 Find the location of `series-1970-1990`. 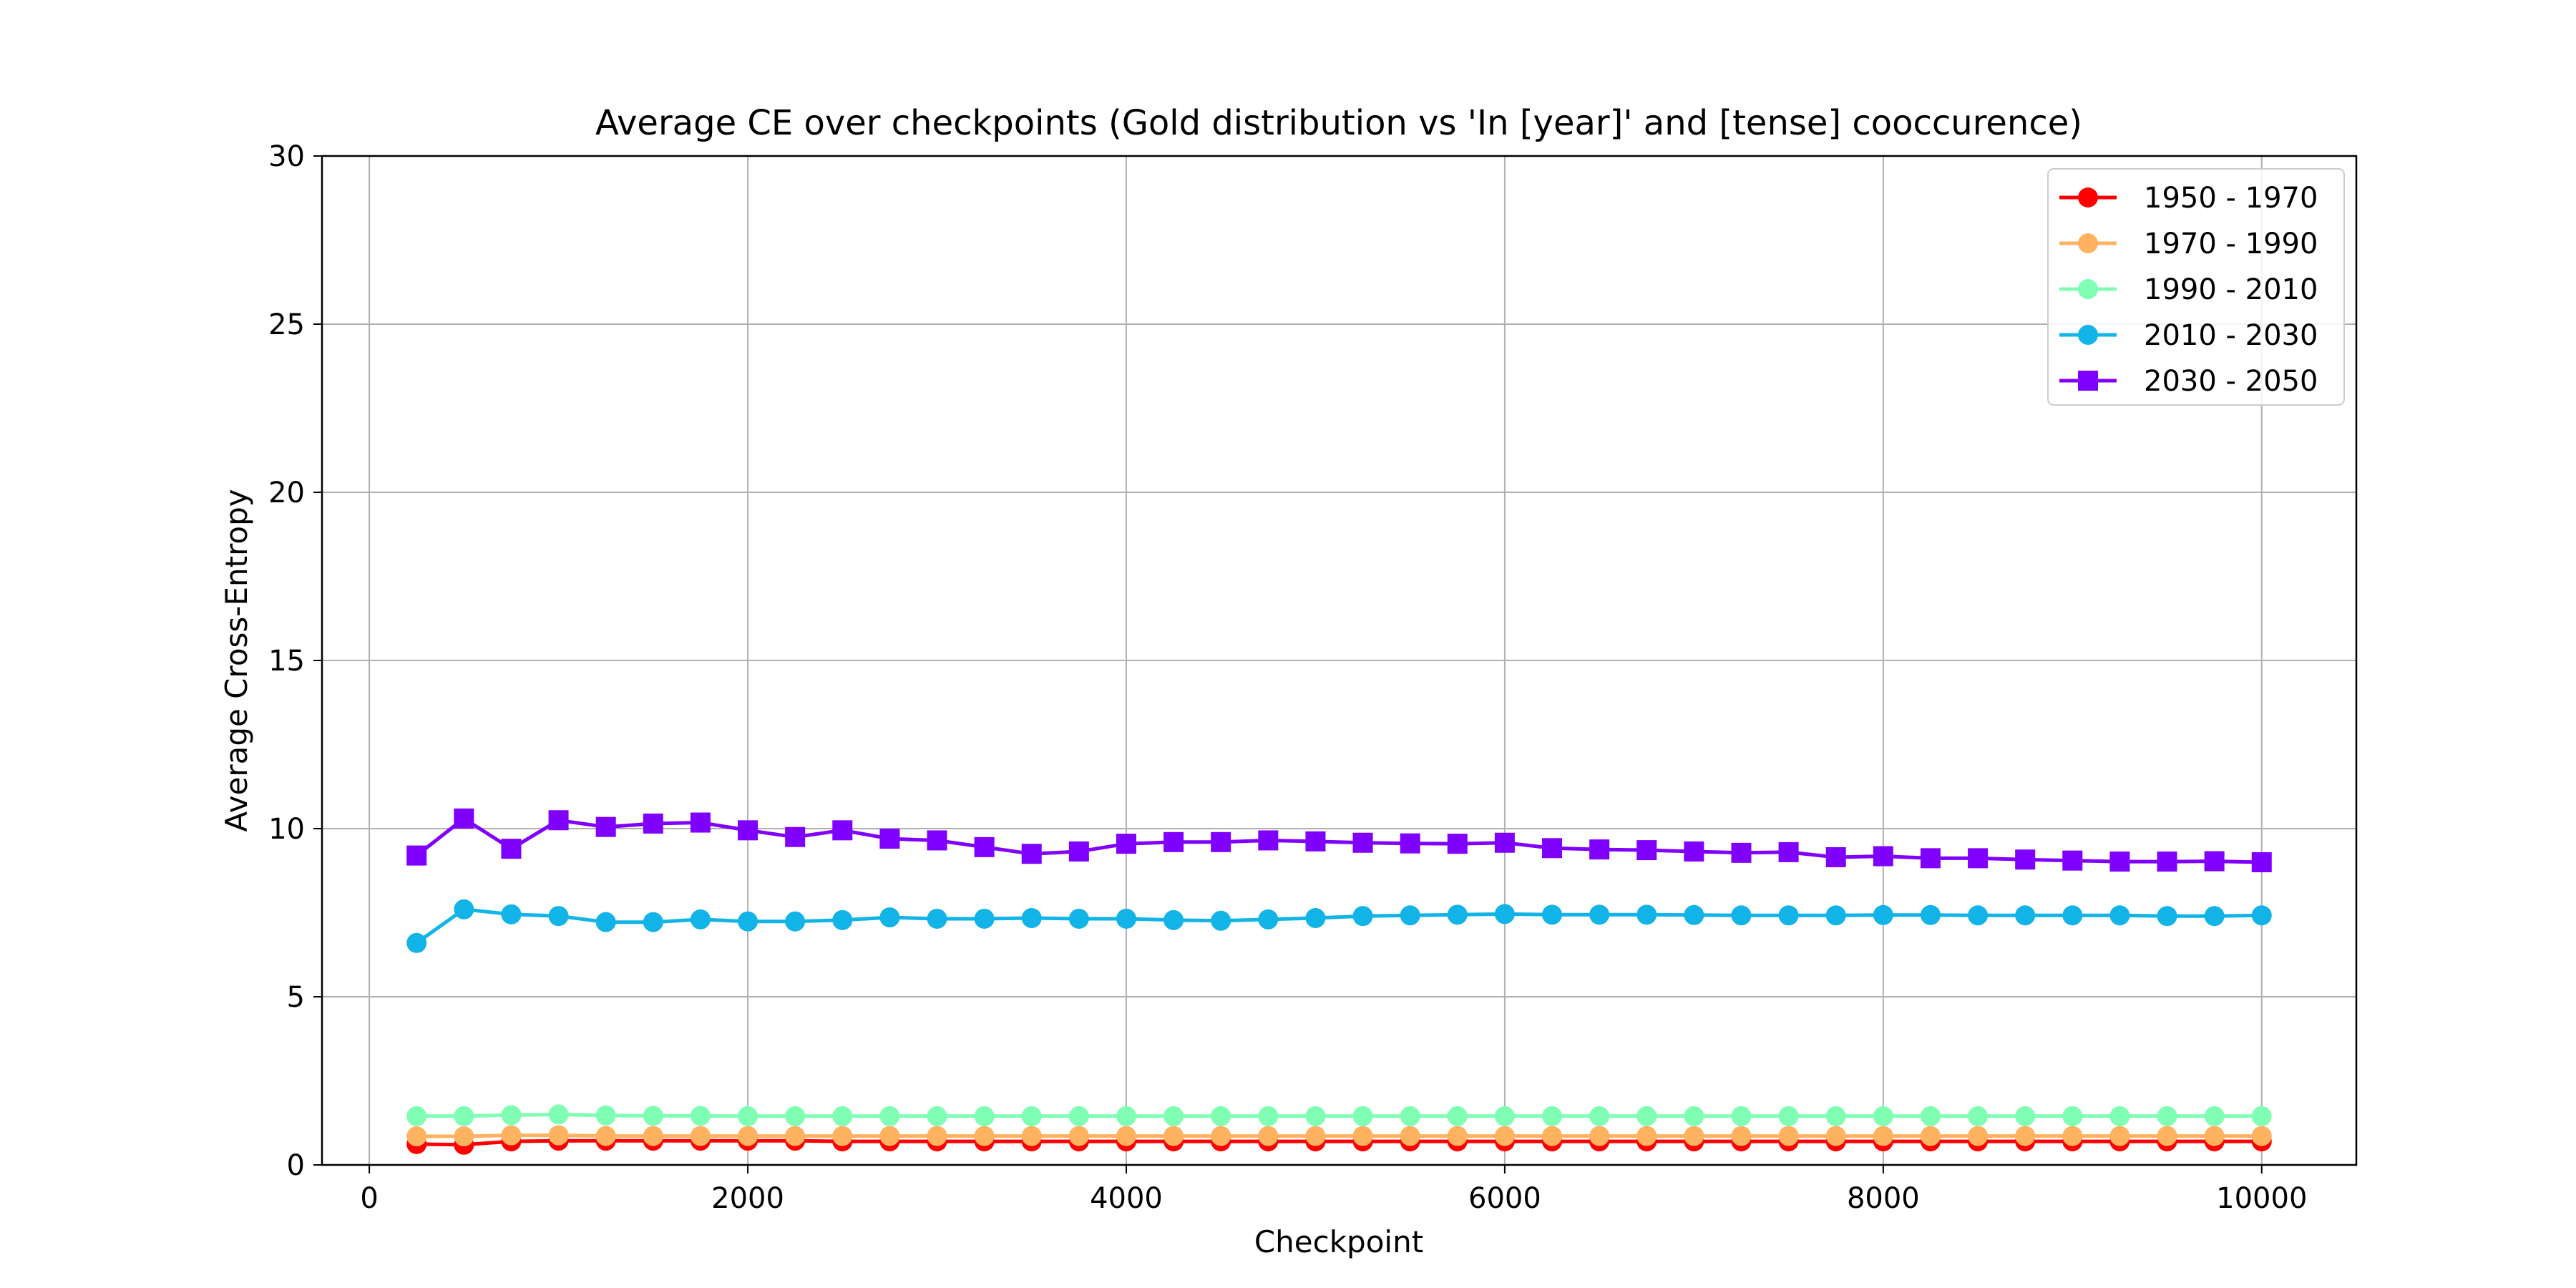

series-1970-1990 is located at coordinates (1339, 1136).